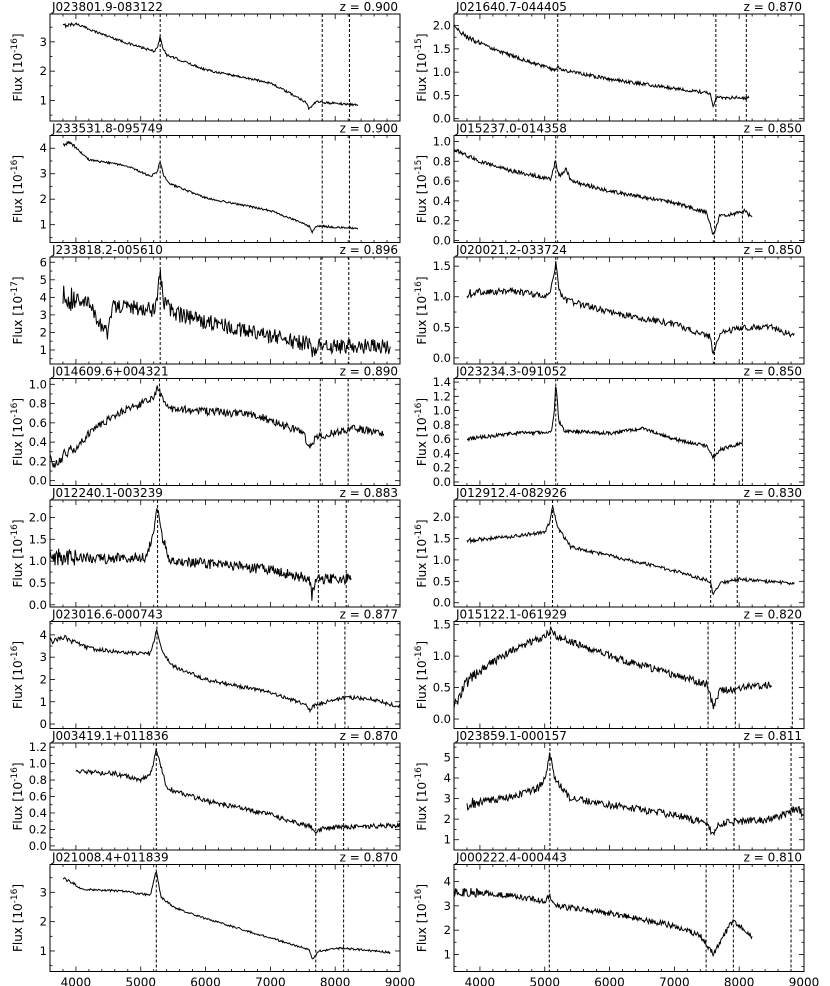 This screenshot has height=986, width=830. What do you see at coordinates (511, 250) in the screenshot?
I see `panel-title: J020021.2-033724` at bounding box center [511, 250].